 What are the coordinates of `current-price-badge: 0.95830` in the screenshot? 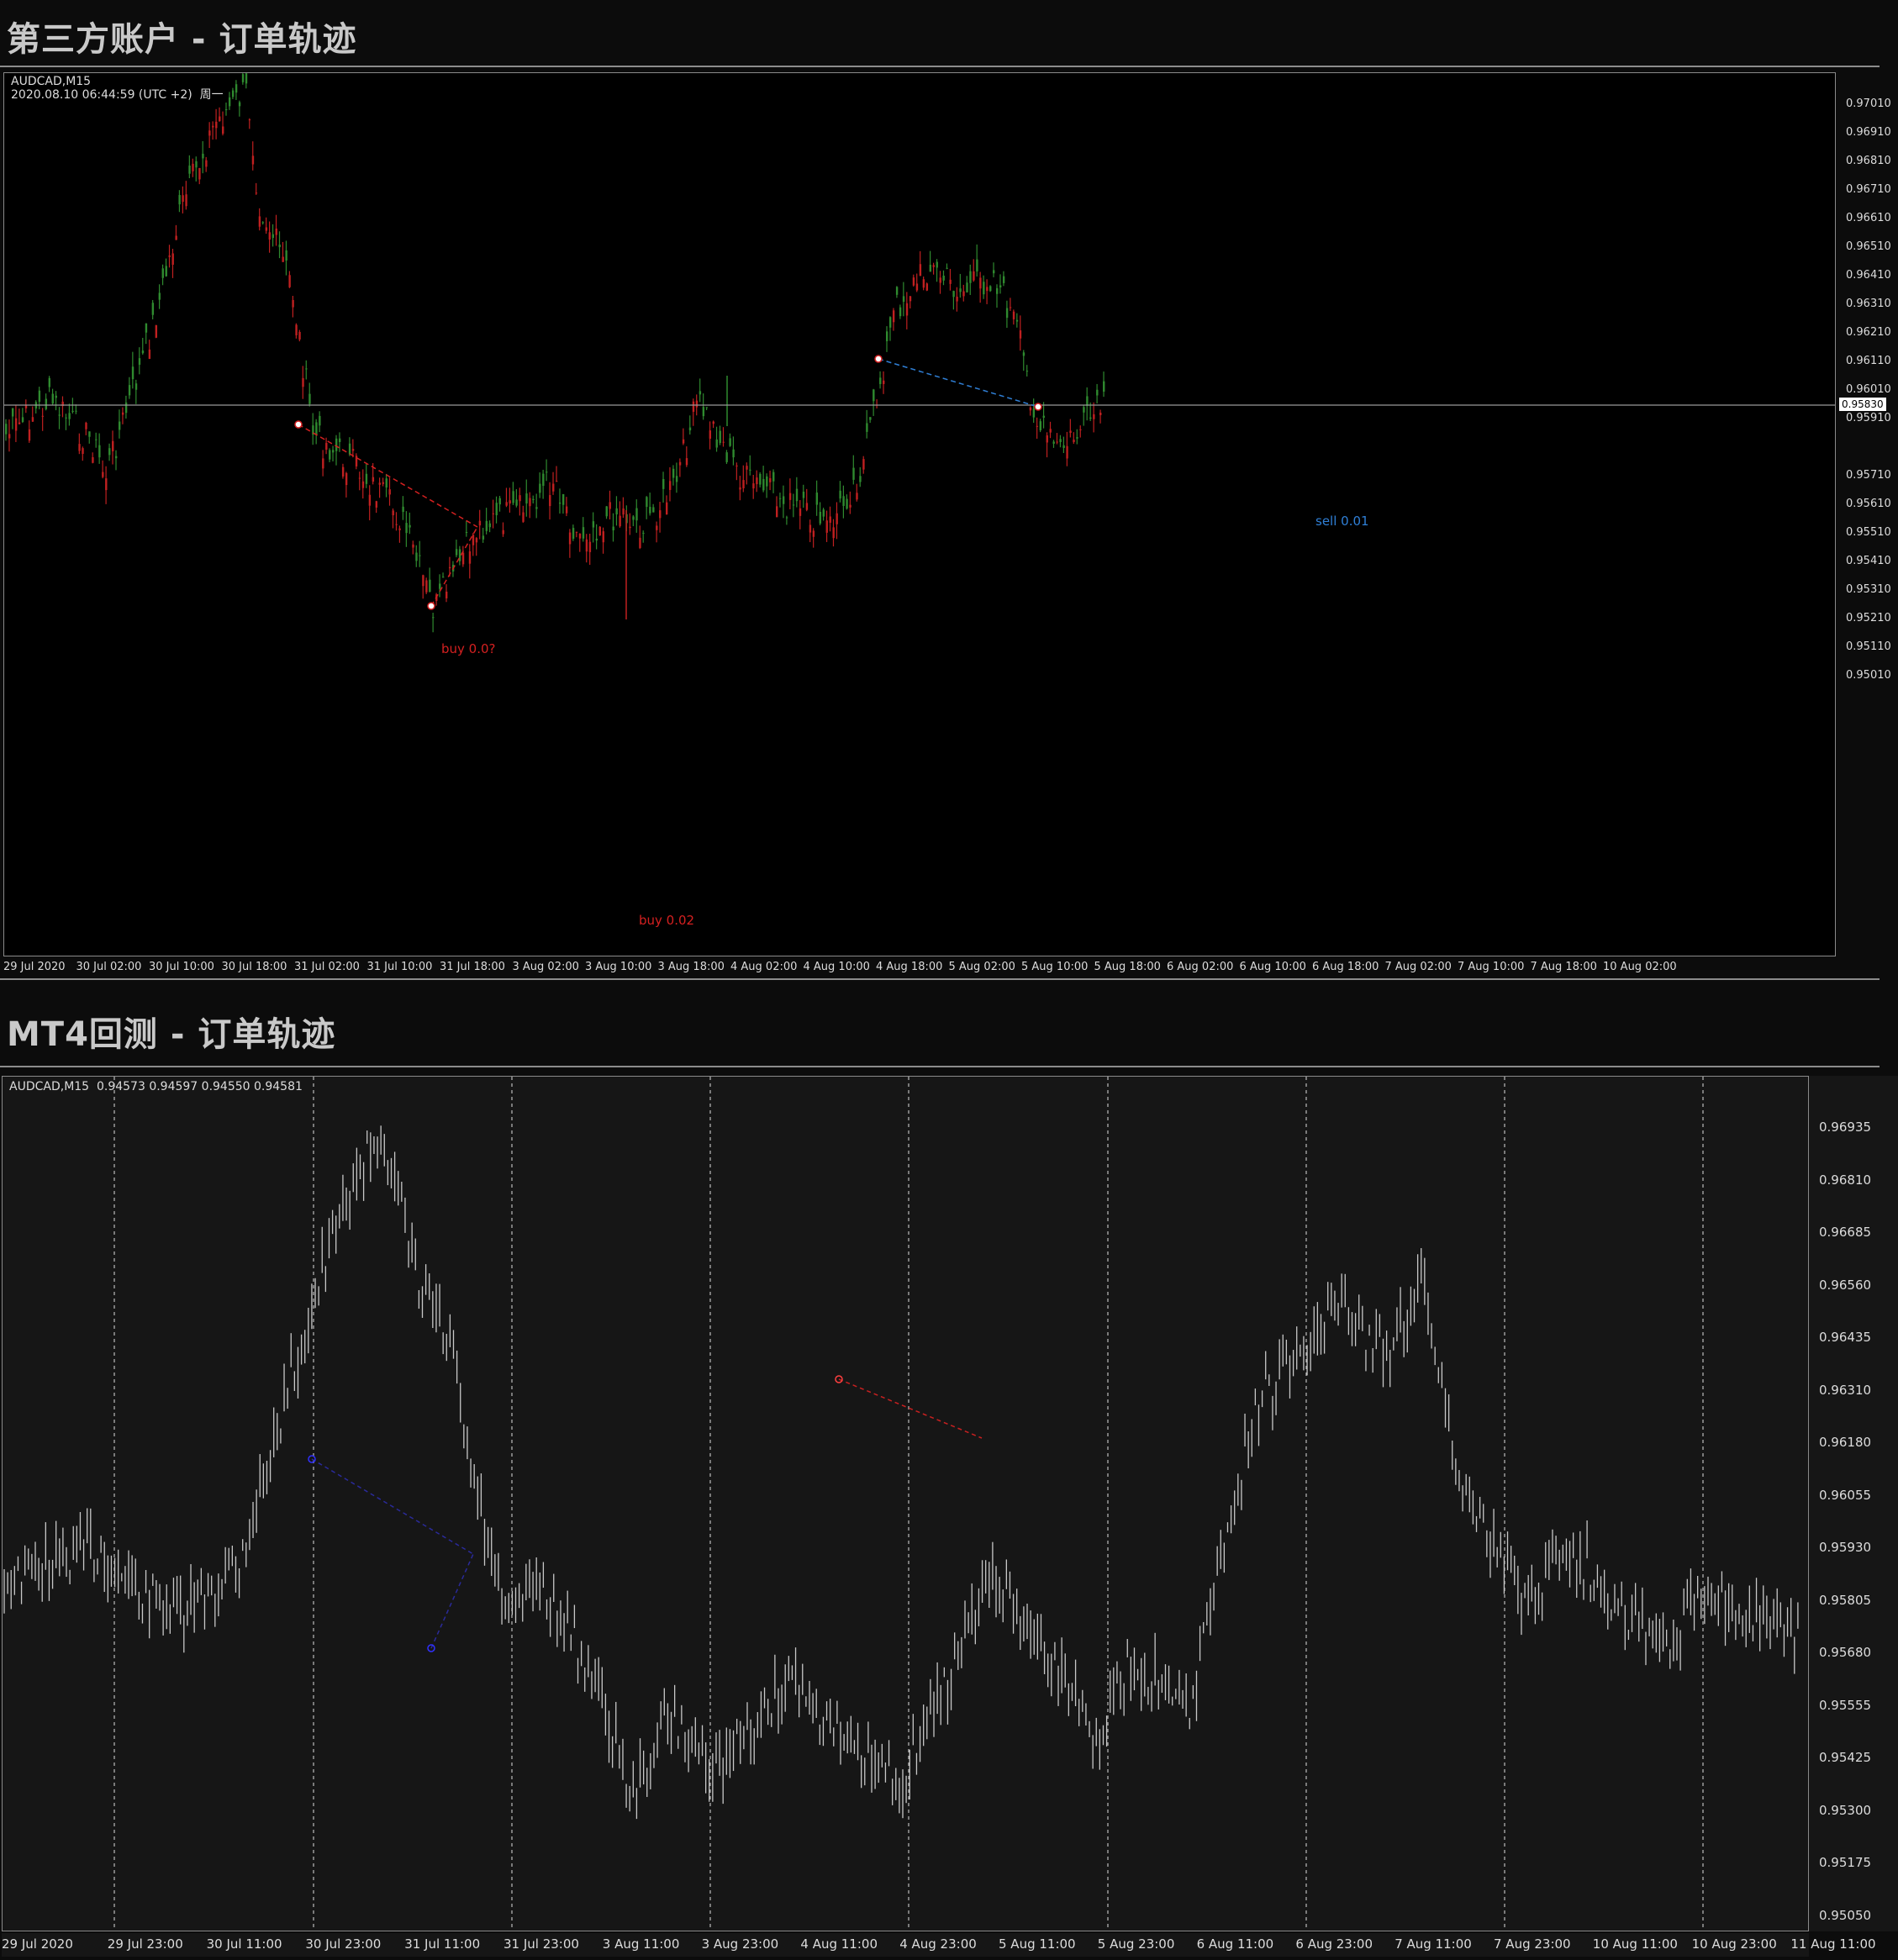 It's located at (1862, 404).